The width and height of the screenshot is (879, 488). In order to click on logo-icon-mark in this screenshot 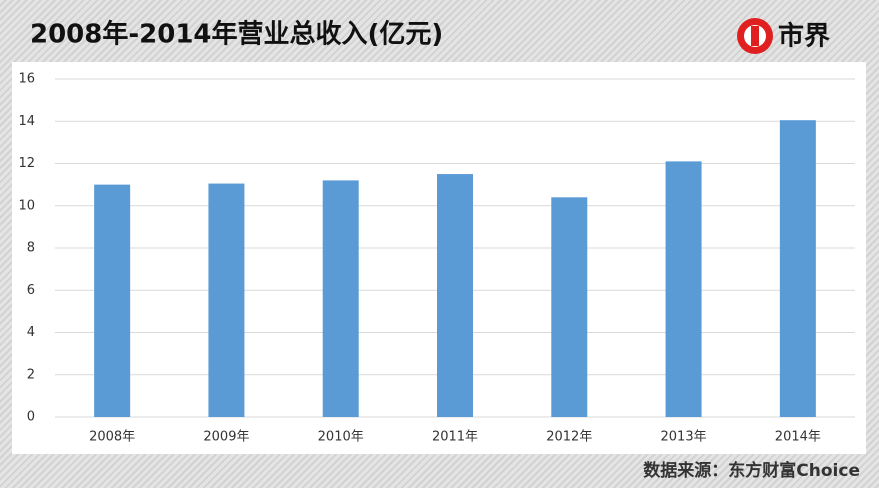, I will do `click(755, 36)`.